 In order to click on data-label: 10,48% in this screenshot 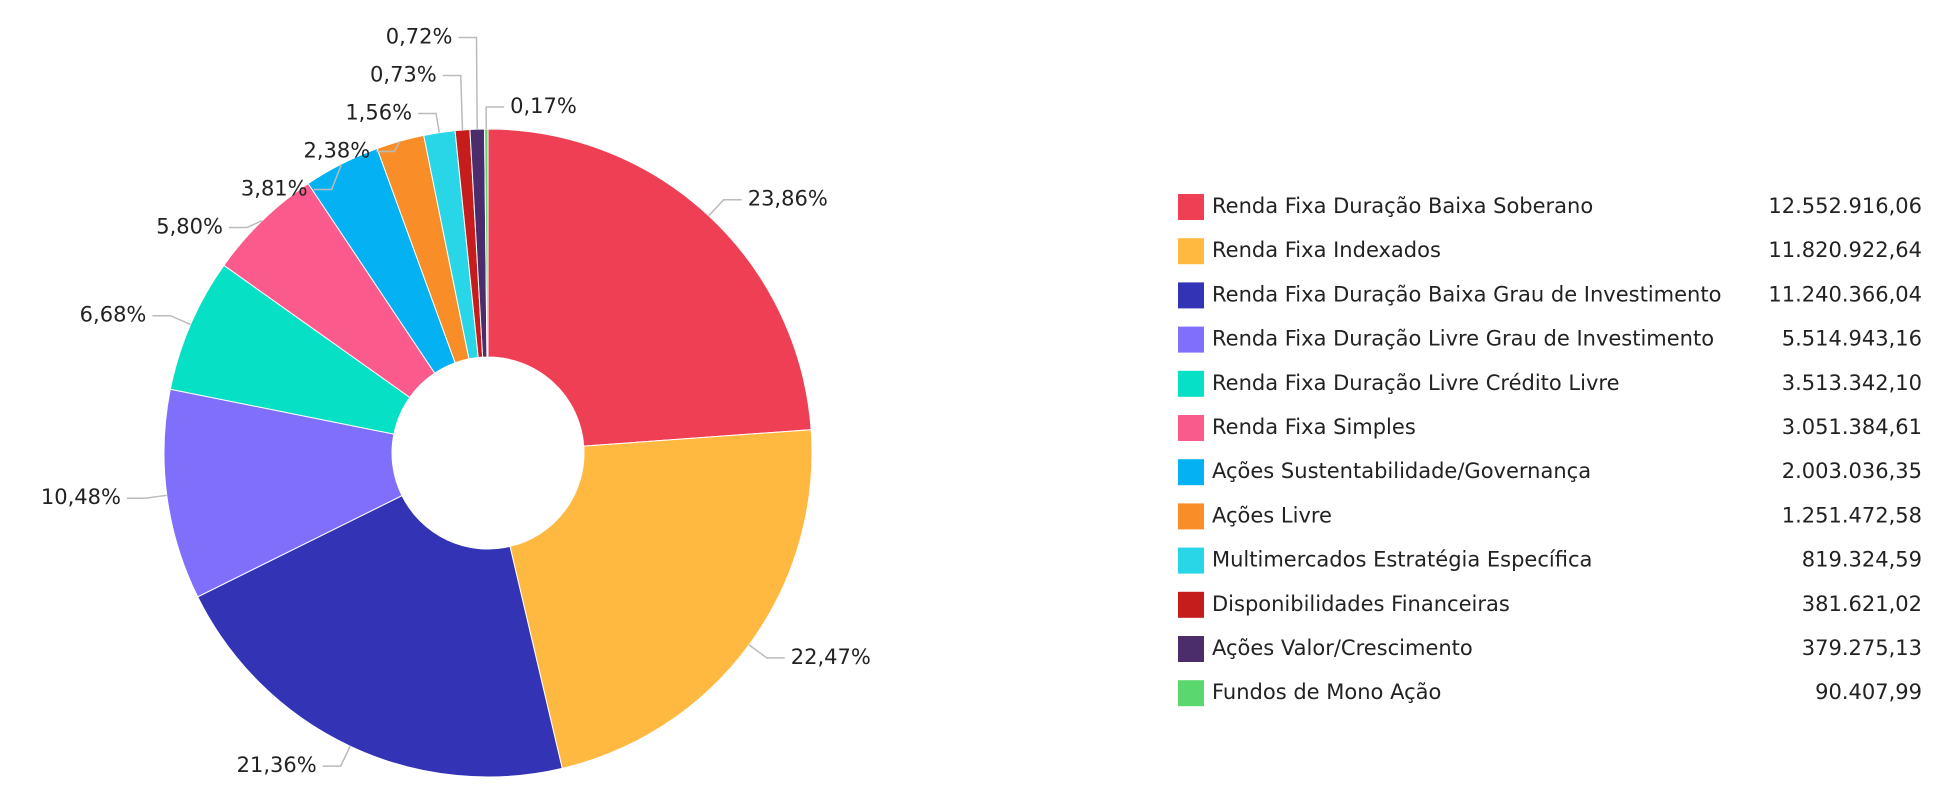, I will do `click(81, 497)`.